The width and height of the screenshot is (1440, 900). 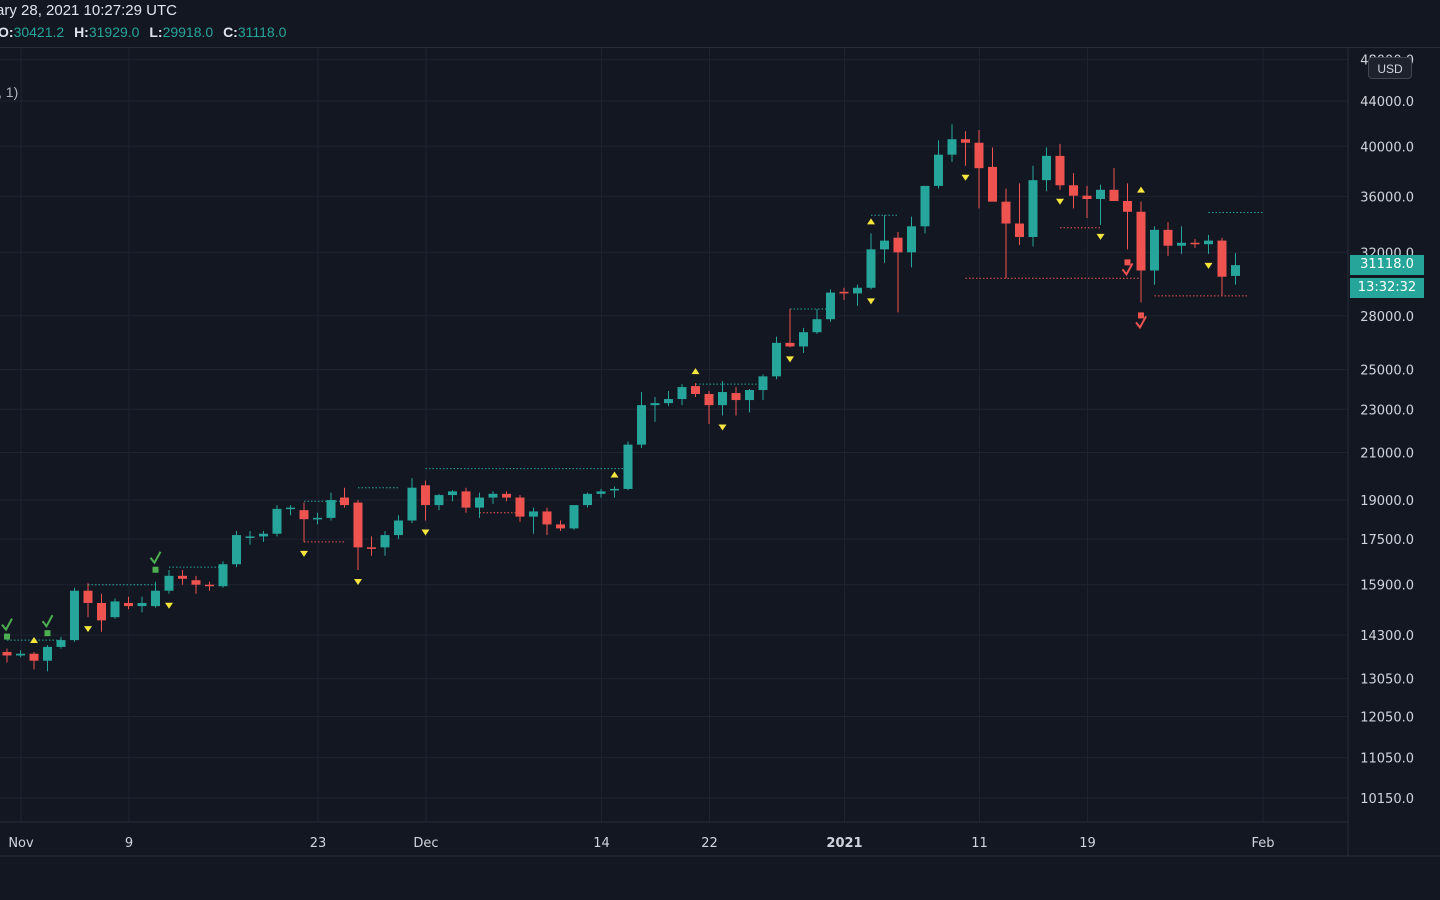 I want to click on price-tick-label: 19000.0, so click(x=1387, y=501).